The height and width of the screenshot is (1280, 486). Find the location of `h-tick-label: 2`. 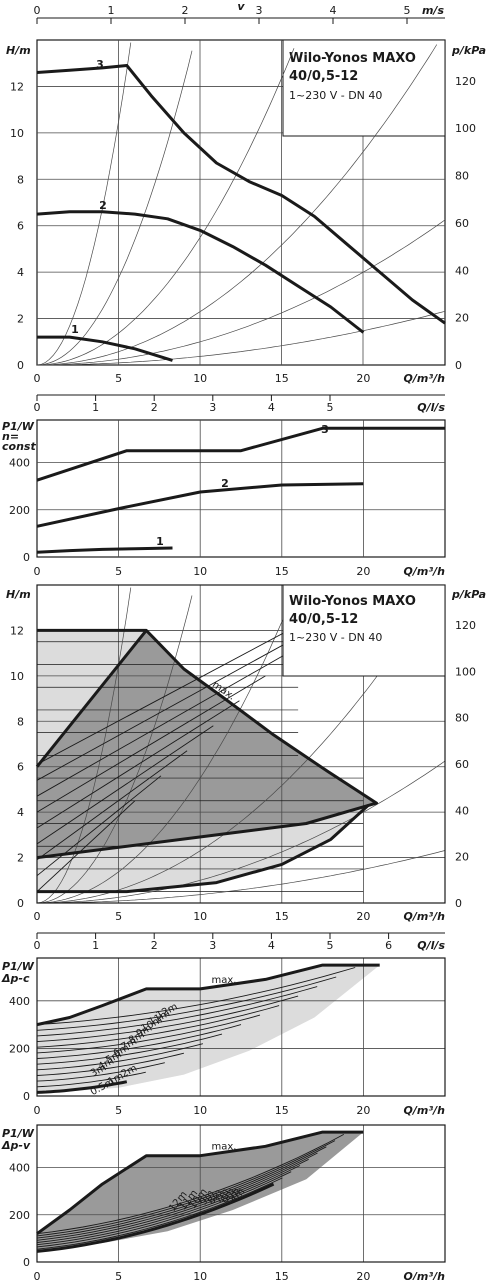

h-tick-label: 2 is located at coordinates (20, 319).